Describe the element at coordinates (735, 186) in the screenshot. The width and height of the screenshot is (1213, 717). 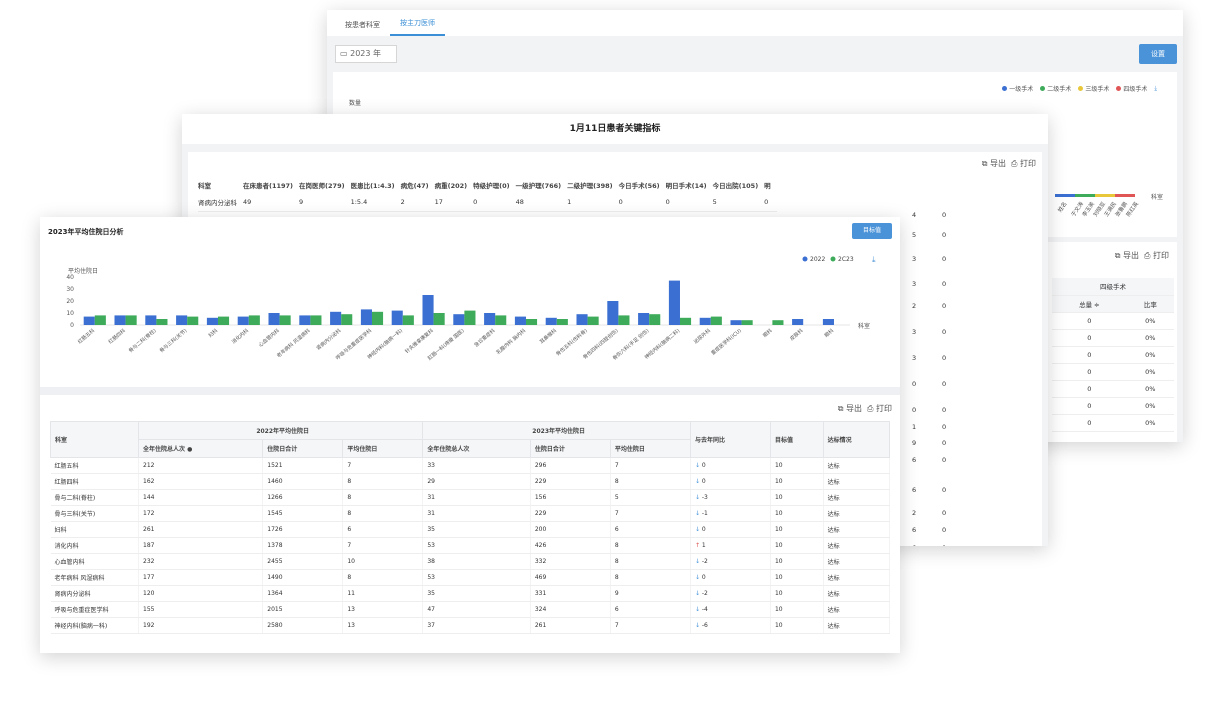
I see `col-header-11: 今日出院(105)` at that location.